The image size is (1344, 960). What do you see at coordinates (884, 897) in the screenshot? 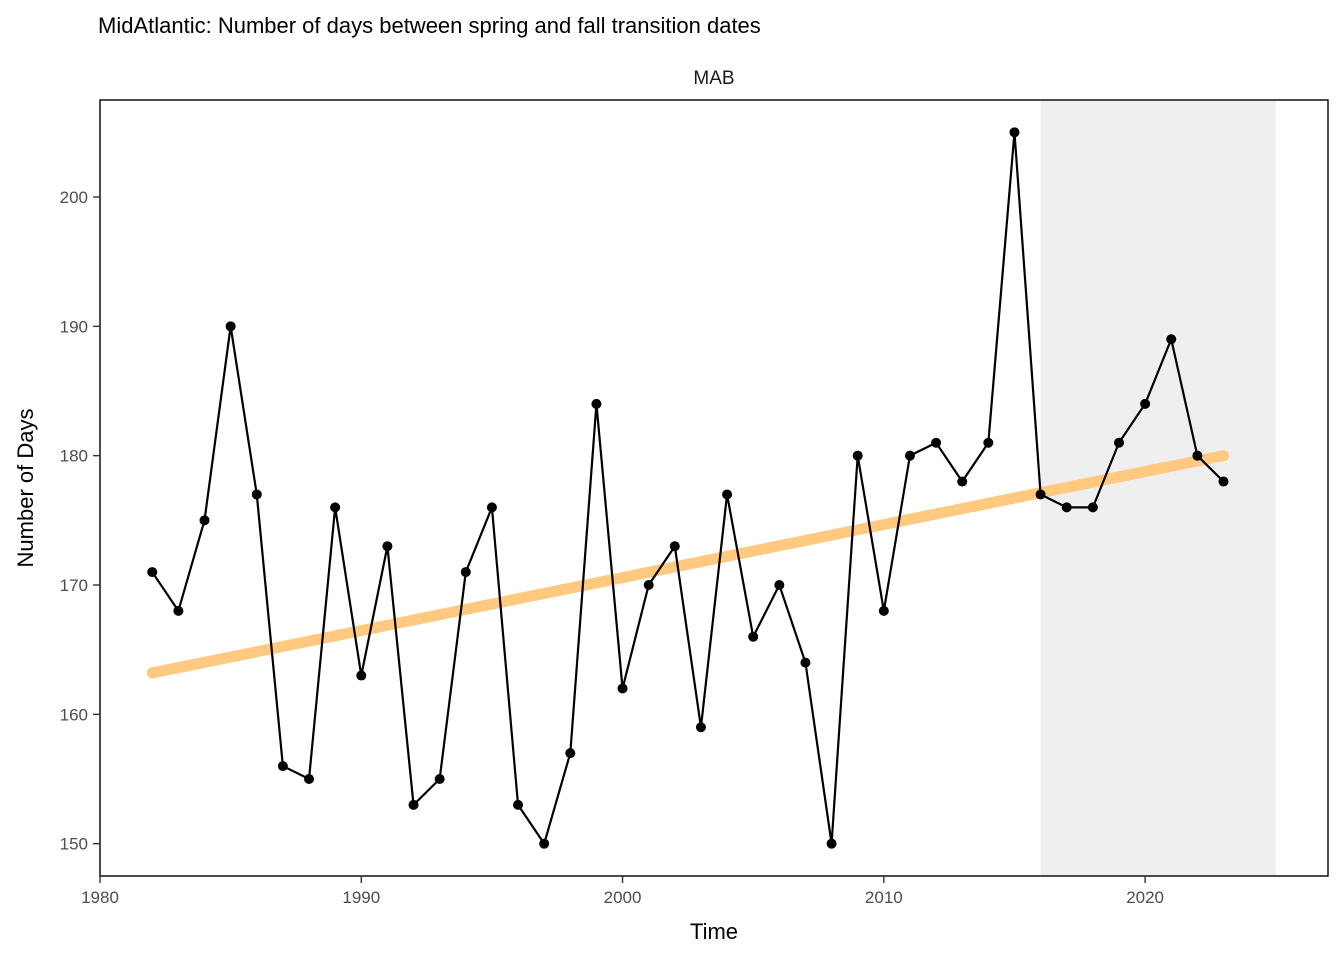
I see `x-tick-label: 2010` at bounding box center [884, 897].